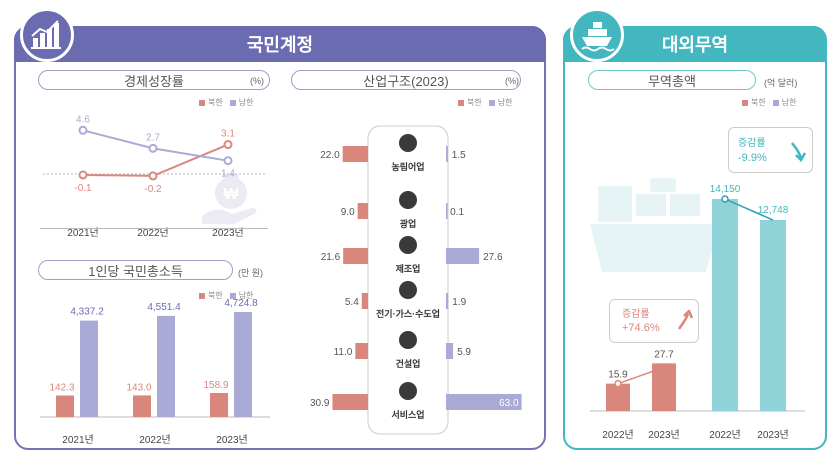 The image size is (835, 456). I want to click on industry-title: 산업구조(2023), so click(406, 81).